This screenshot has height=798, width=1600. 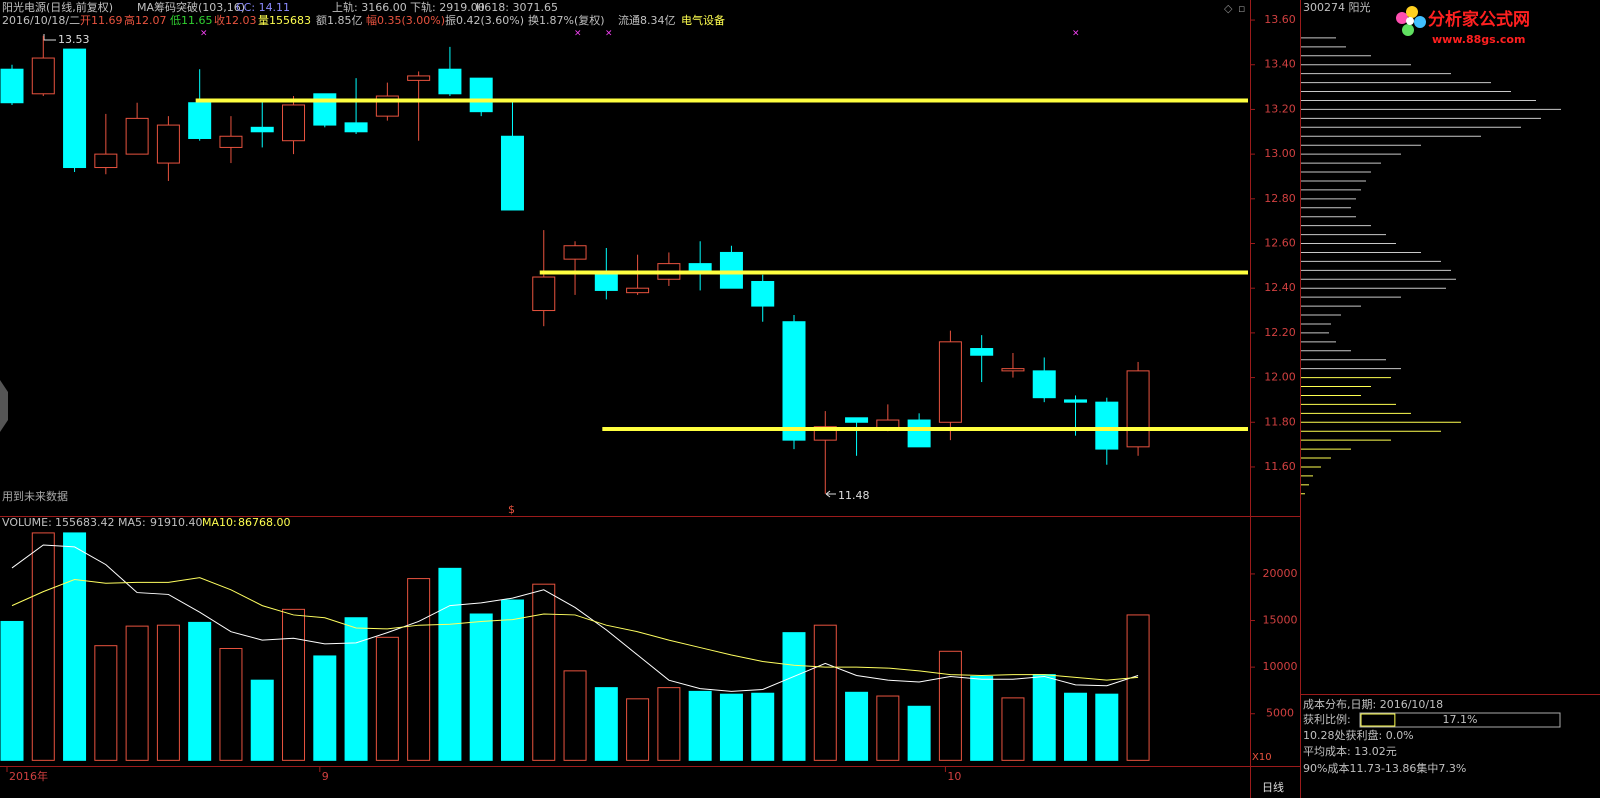 I want to click on header-text: MA筹码突破(103,16), so click(x=191, y=7).